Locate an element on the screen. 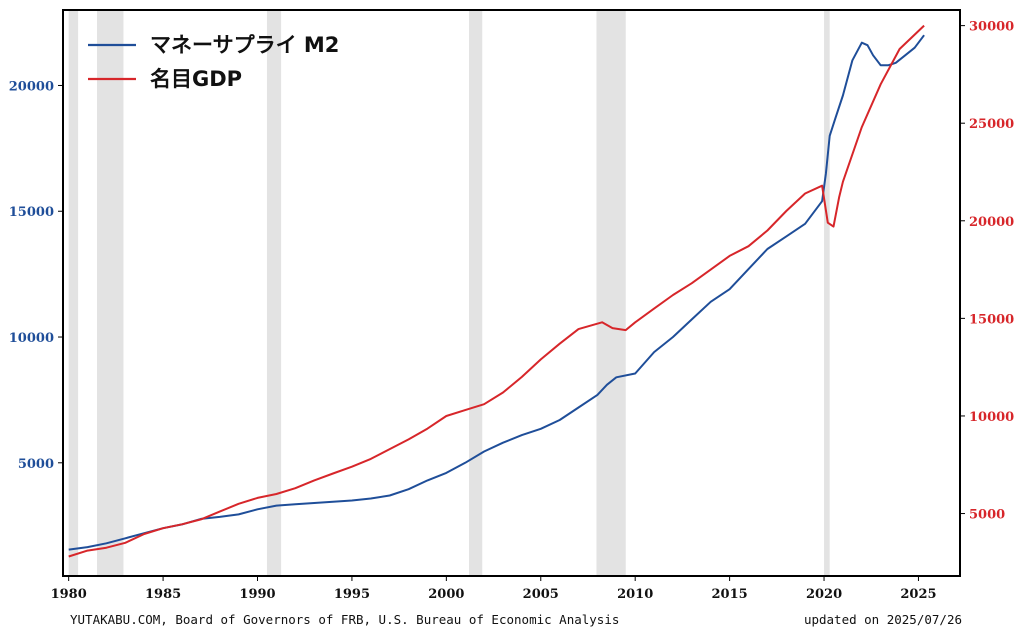  x-tick-label: 2015 is located at coordinates (730, 594).